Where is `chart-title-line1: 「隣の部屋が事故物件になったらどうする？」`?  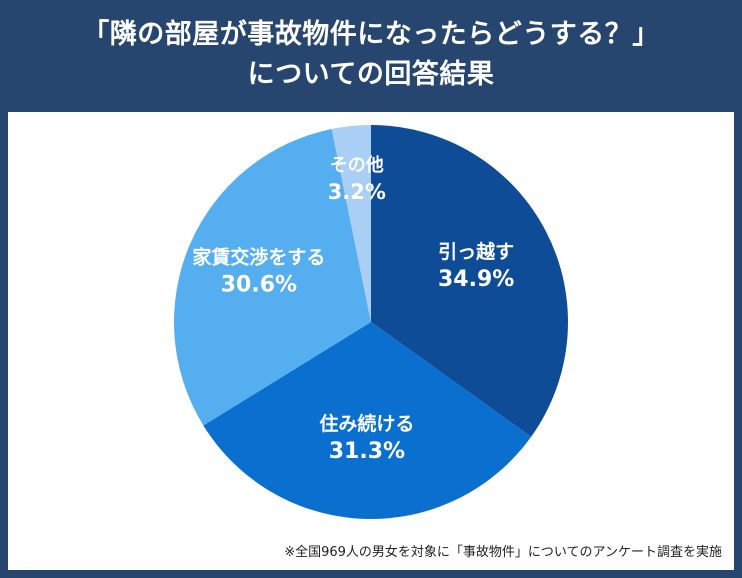 chart-title-line1: 「隣の部屋が事故物件になったらどうする？」 is located at coordinates (371, 34).